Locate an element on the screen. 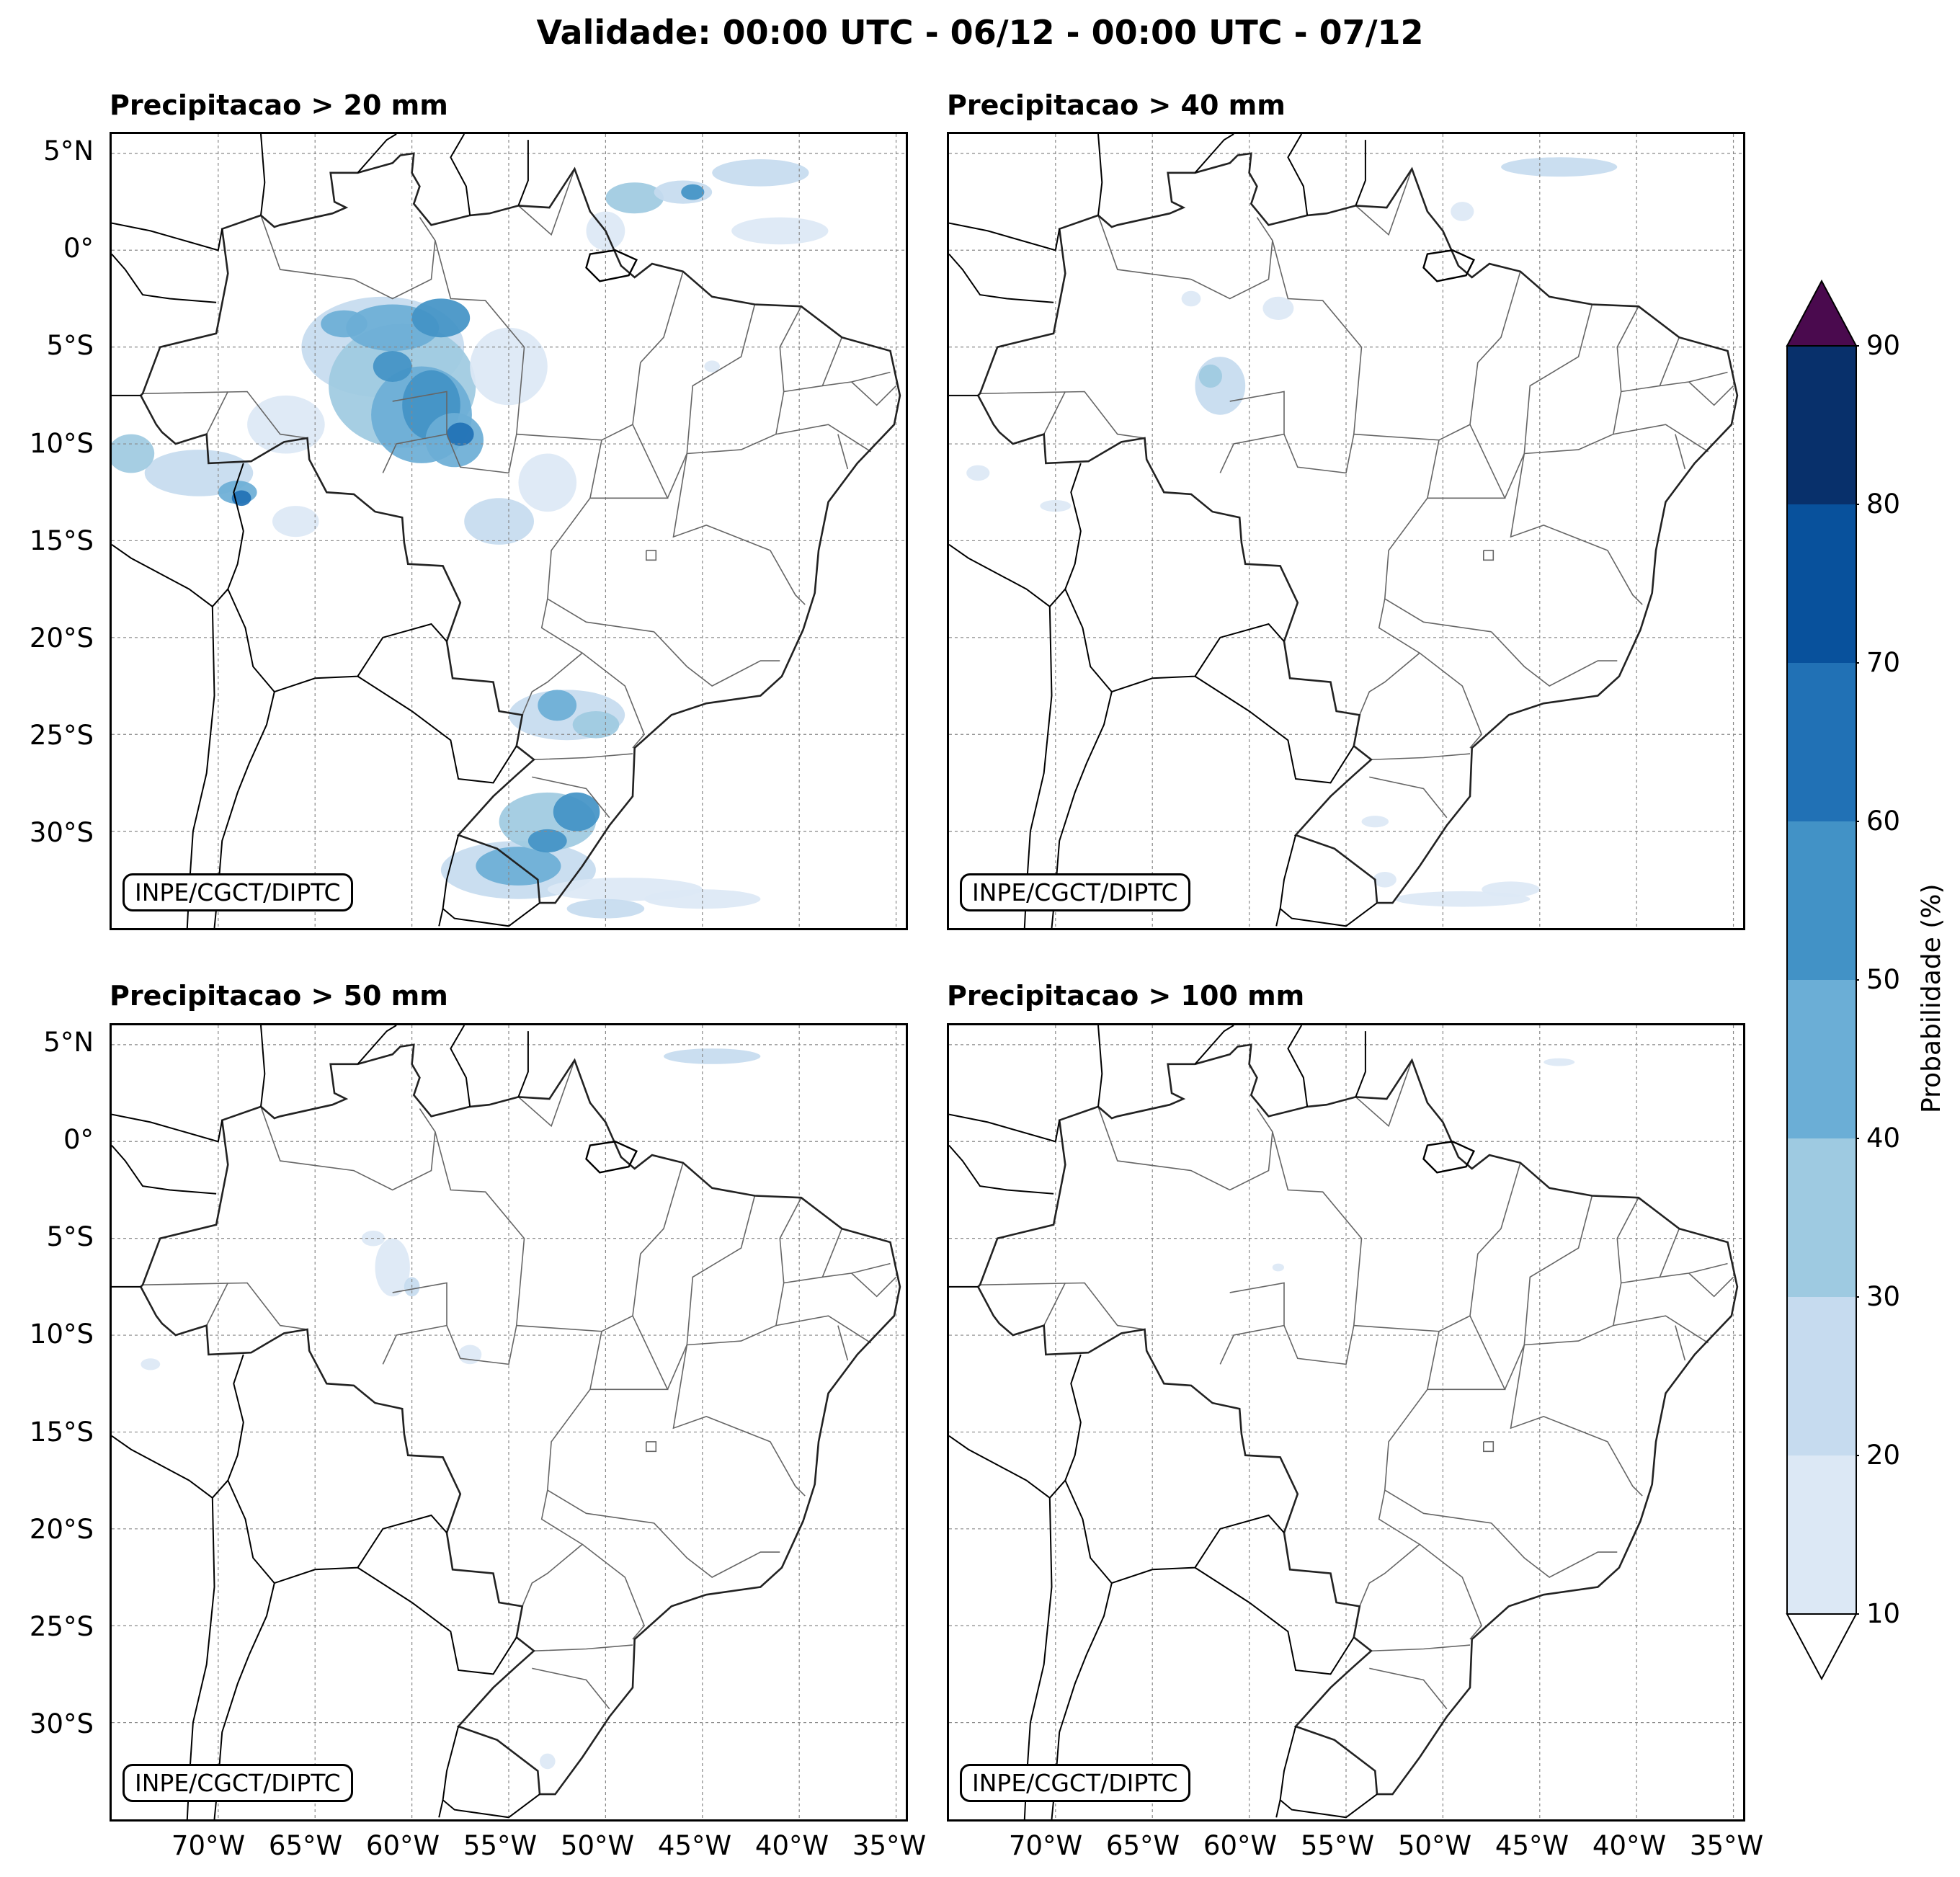 The image size is (1960, 1877). colorbar is located at coordinates (1823, 980).